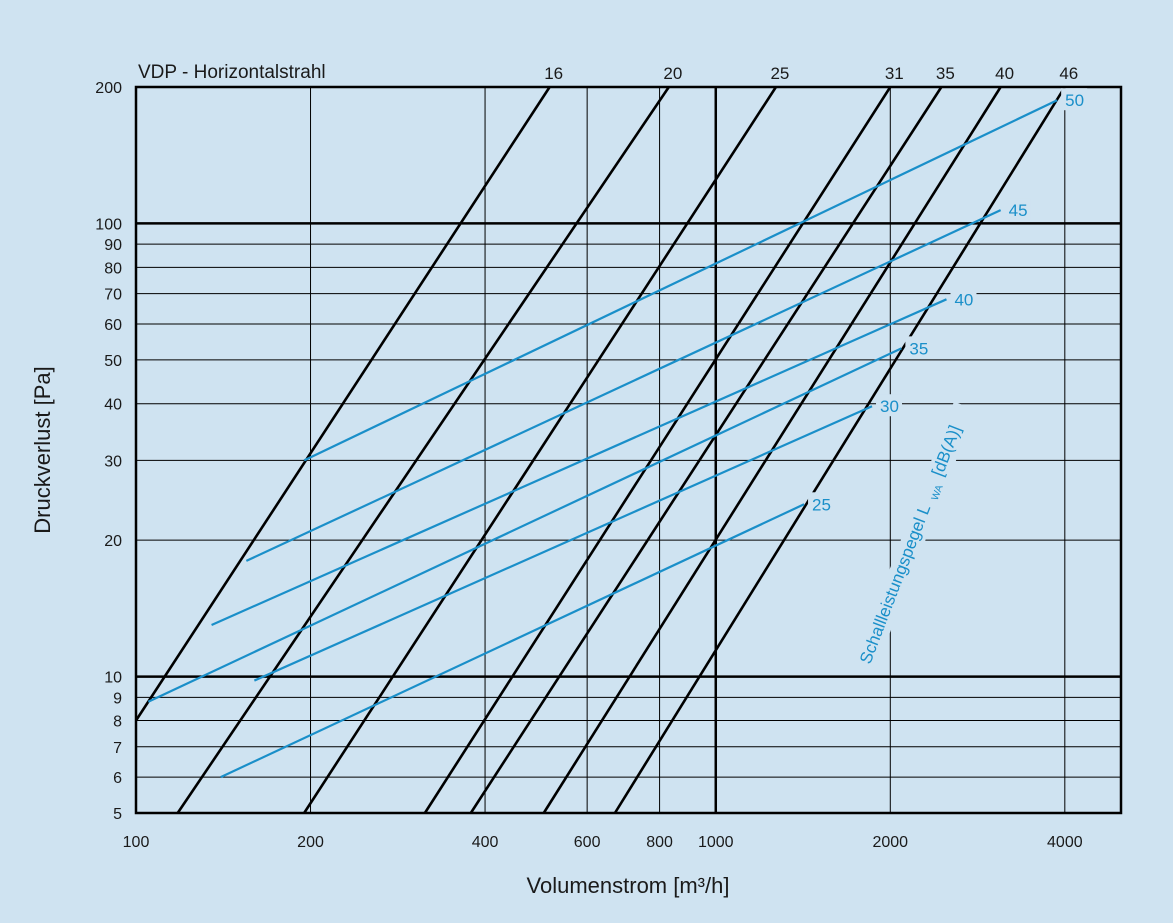 This screenshot has width=1173, height=923. What do you see at coordinates (113, 678) in the screenshot?
I see `y-tick-label: 10` at bounding box center [113, 678].